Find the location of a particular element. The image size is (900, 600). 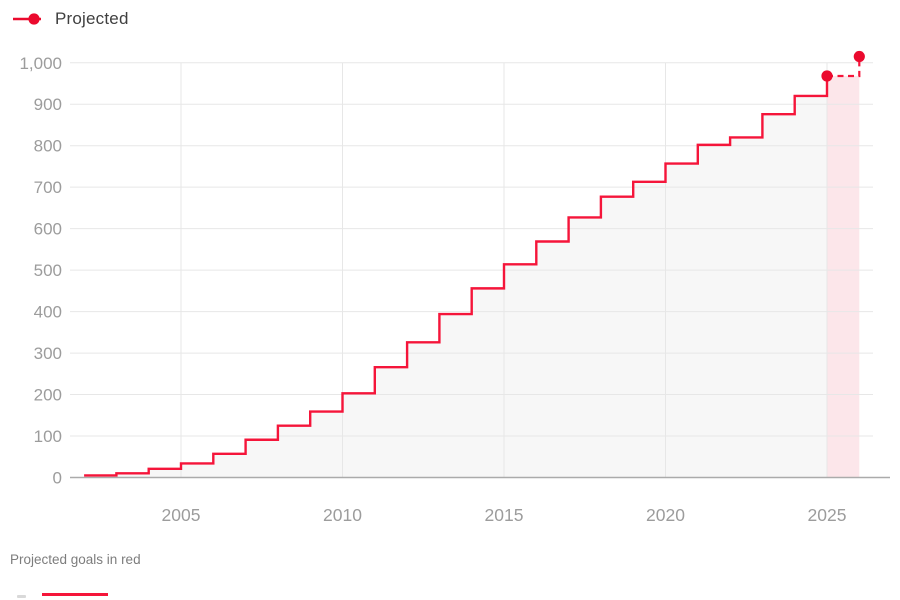

svg-text: 2005 is located at coordinates (181, 515).